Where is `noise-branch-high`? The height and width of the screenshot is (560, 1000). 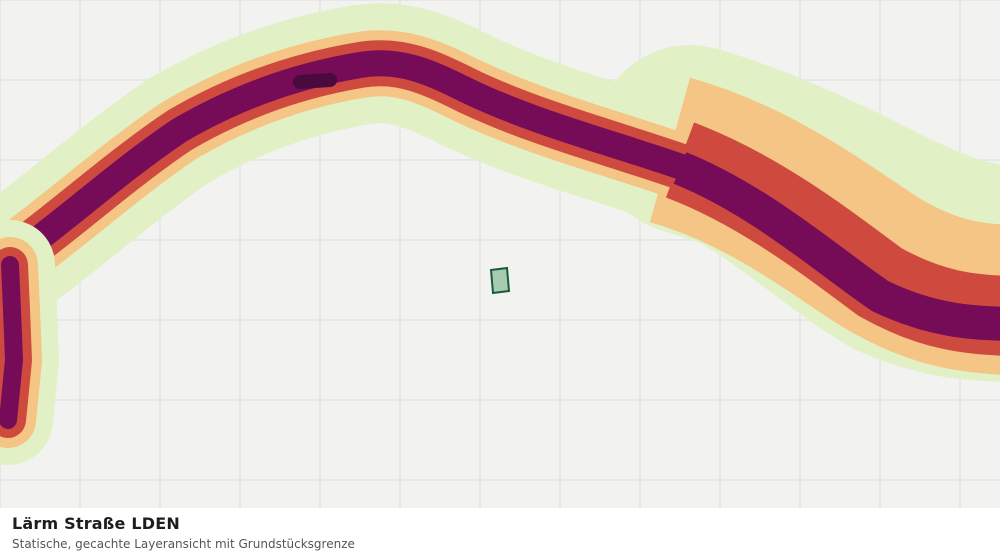 noise-branch-high is located at coordinates (11, 342).